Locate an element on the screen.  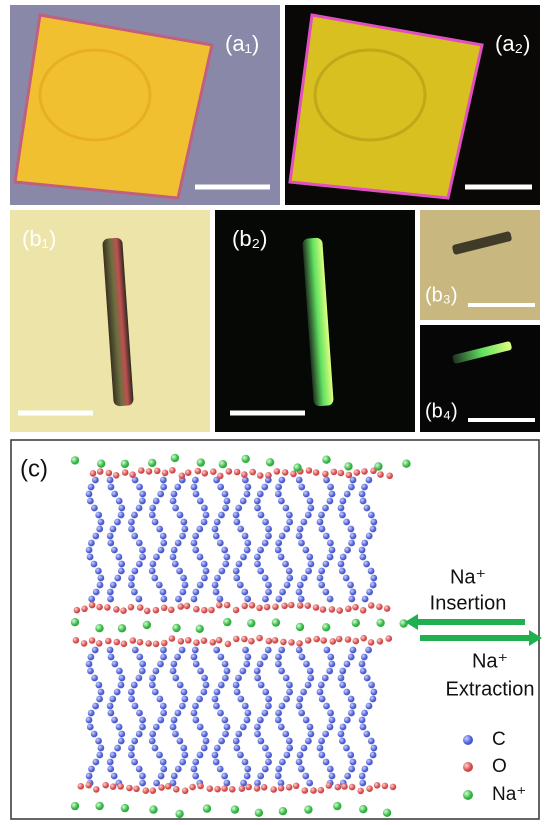
panel-label: (b₁) is located at coordinates (39, 238).